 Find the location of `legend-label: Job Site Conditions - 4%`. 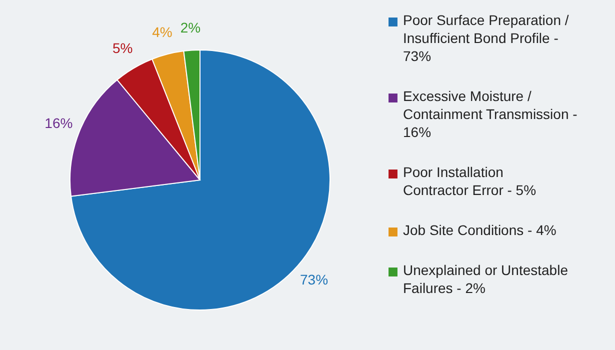

legend-label: Job Site Conditions - 4% is located at coordinates (479, 230).